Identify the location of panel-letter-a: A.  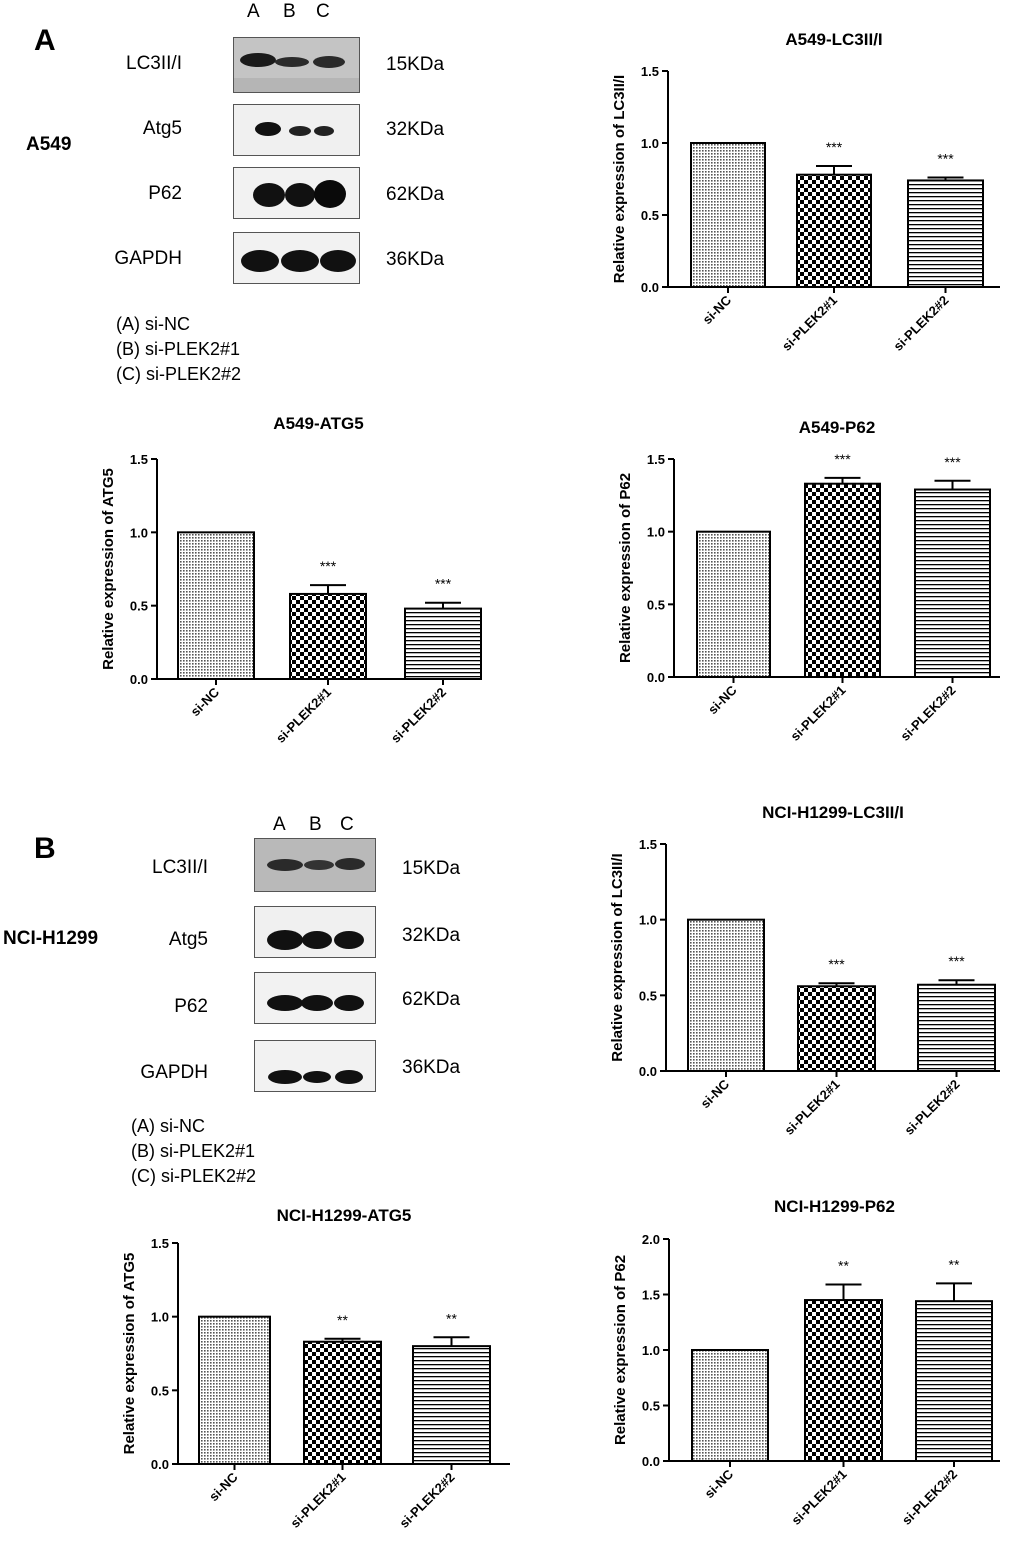
(45, 40).